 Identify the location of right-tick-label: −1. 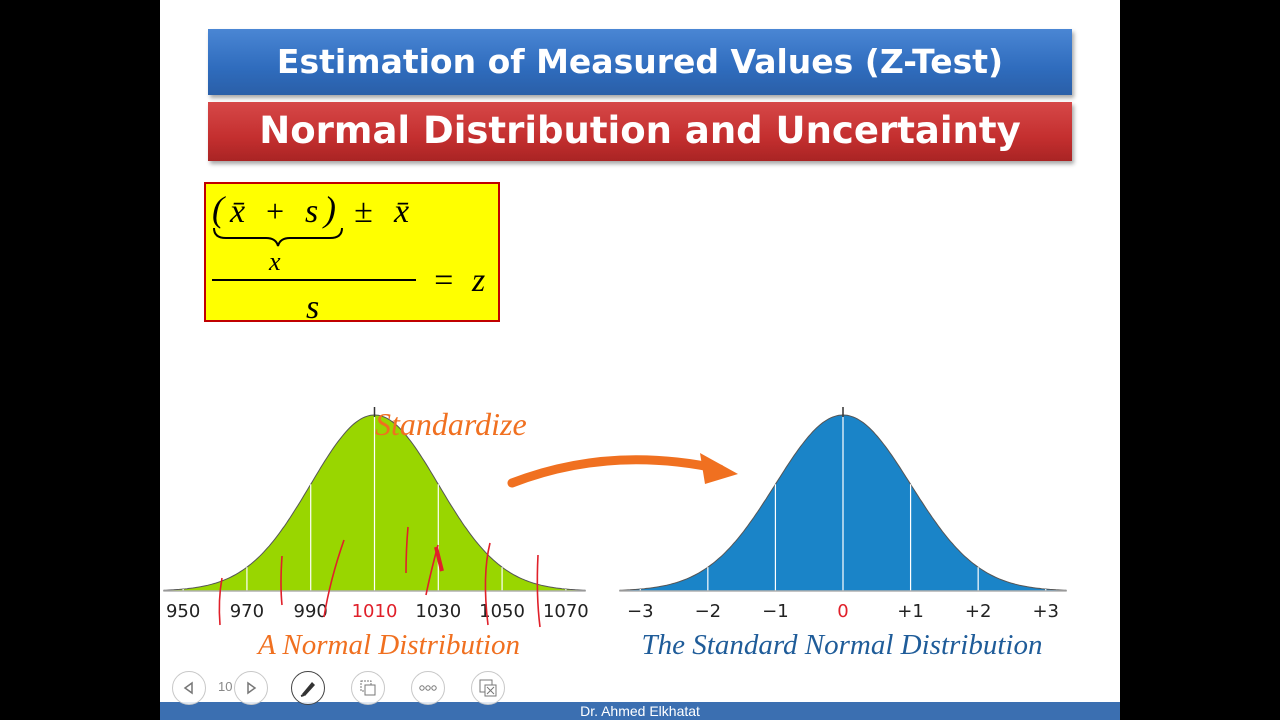
(775, 611).